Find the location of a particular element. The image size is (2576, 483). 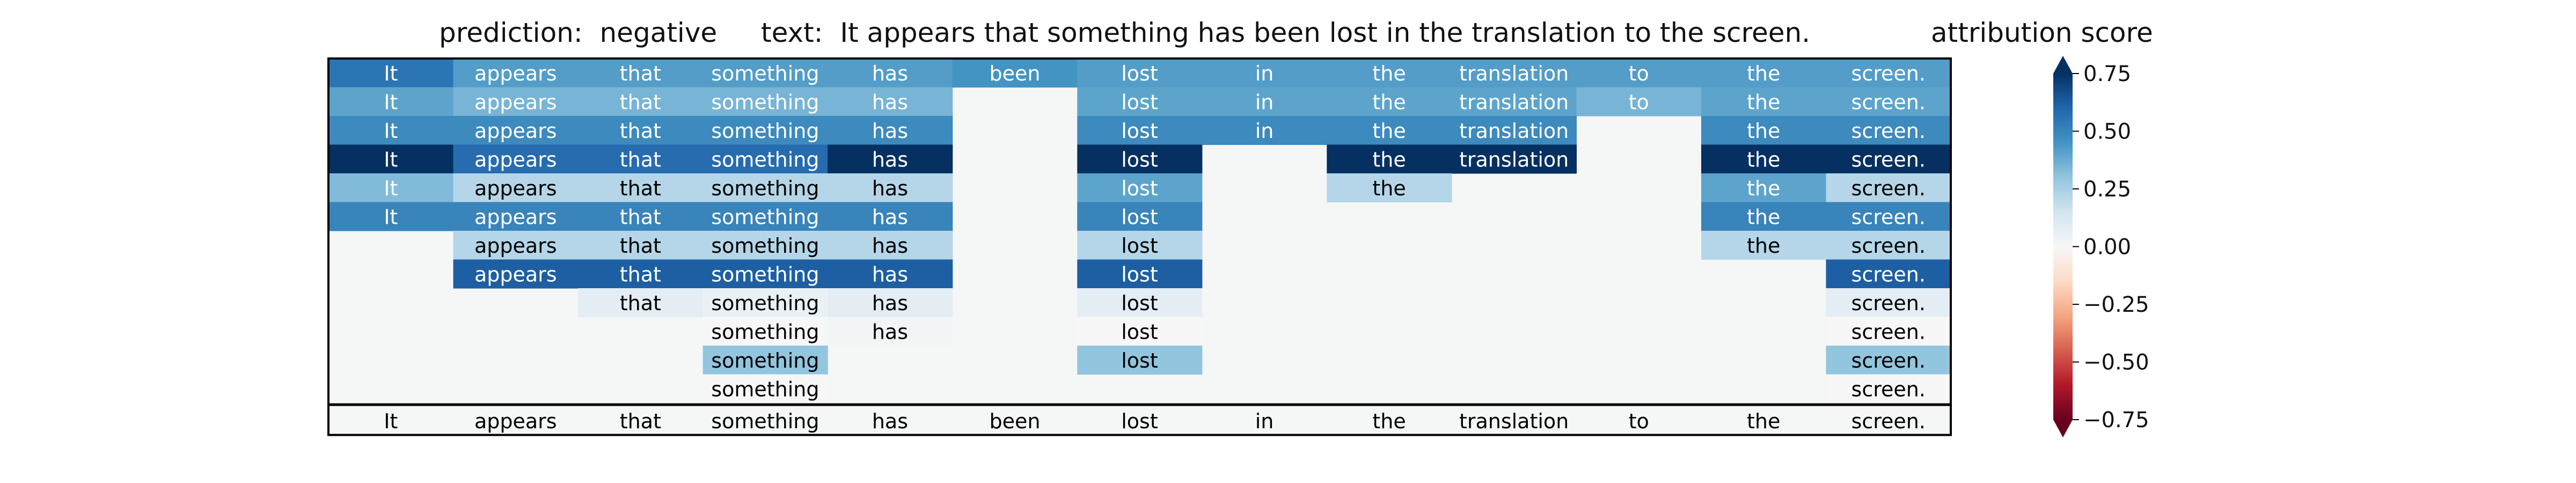

colorbar-tick-label: −0.75 is located at coordinates (2116, 420).